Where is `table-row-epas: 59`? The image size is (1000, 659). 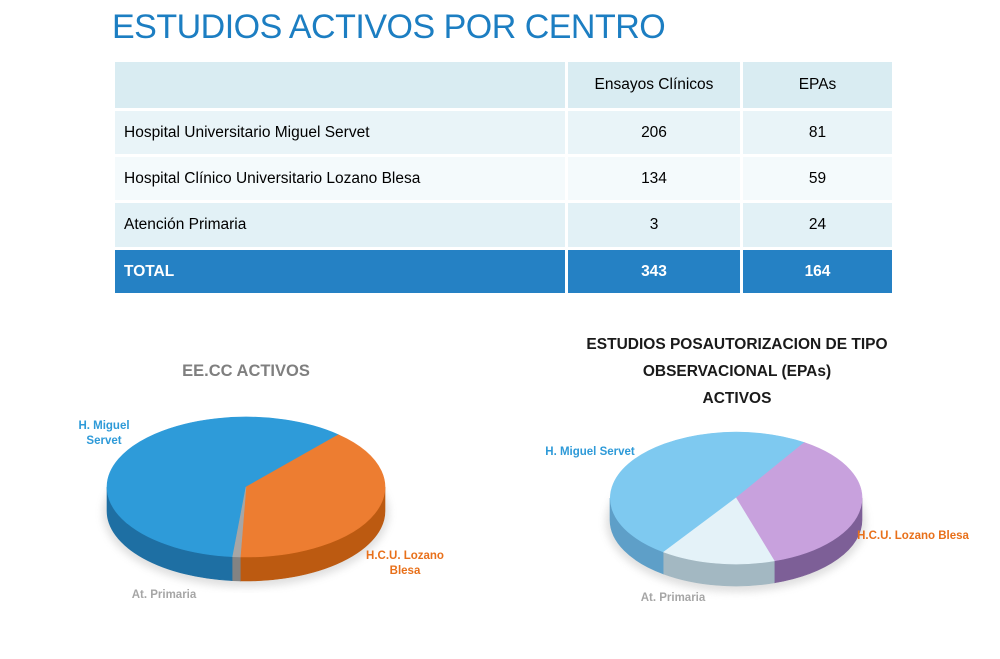
table-row-epas: 59 is located at coordinates (817, 178).